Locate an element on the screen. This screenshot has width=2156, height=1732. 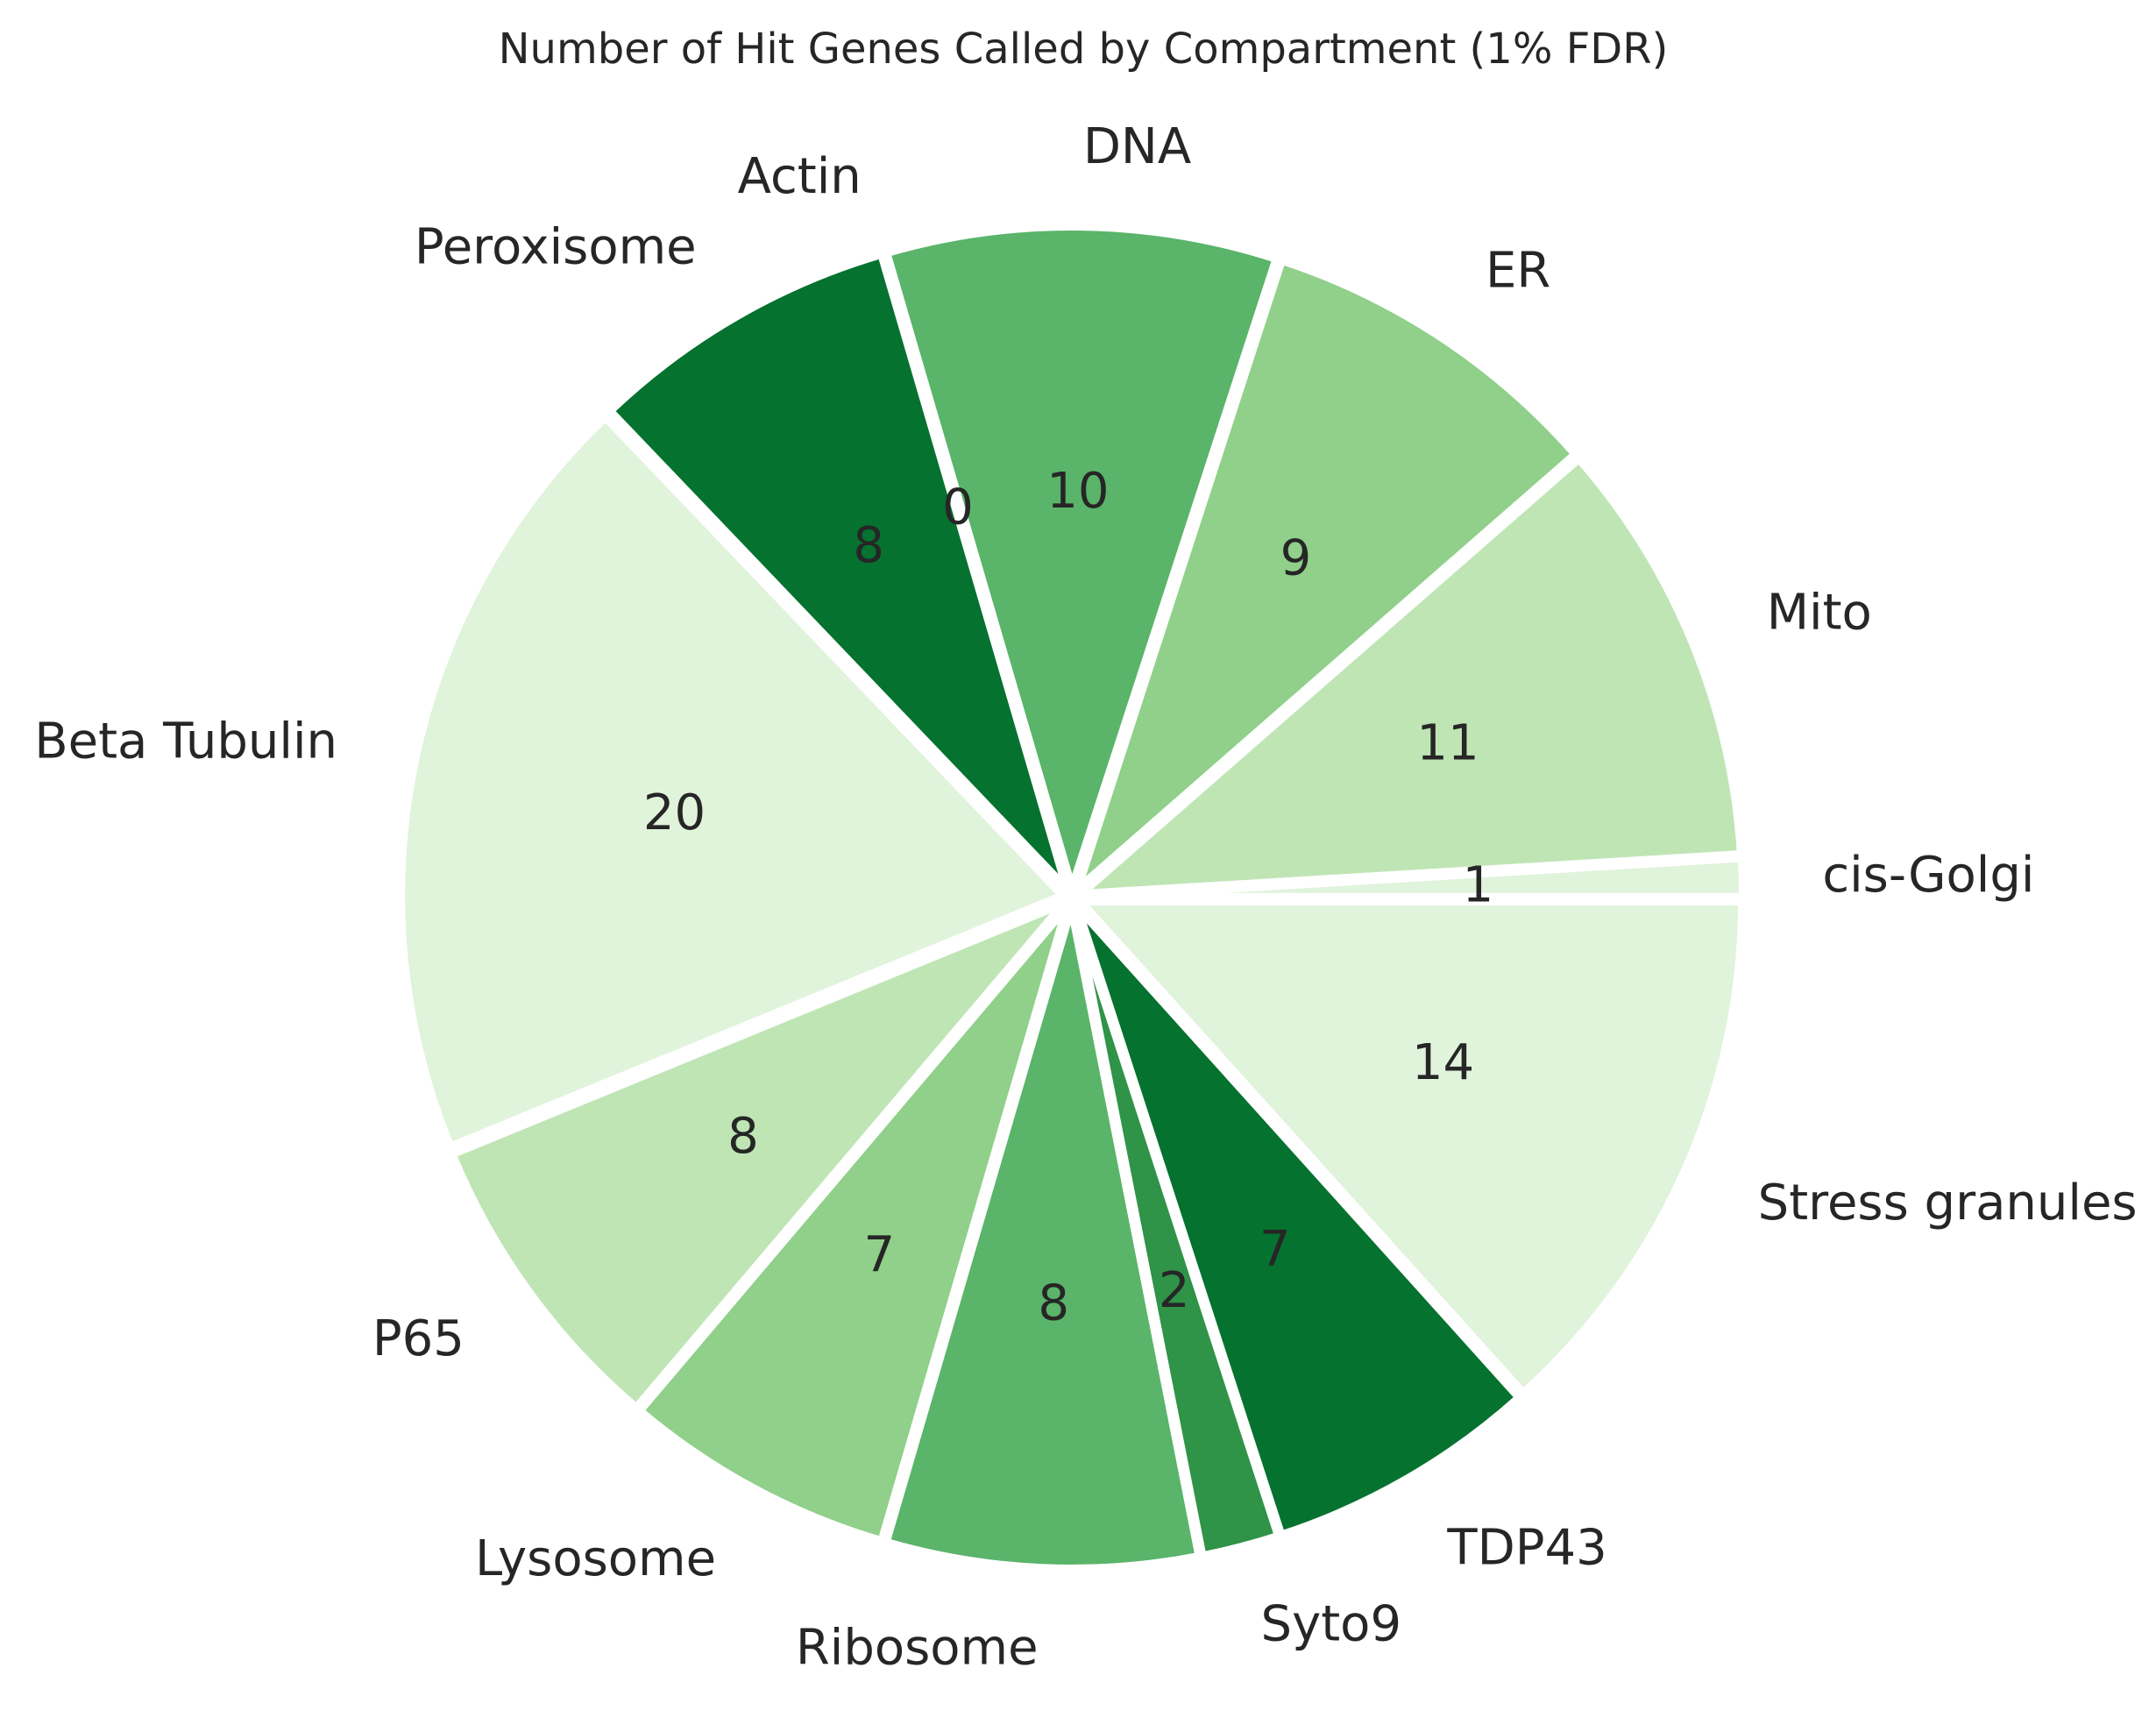
pie-slice-mito is located at coordinates (1407, 675).